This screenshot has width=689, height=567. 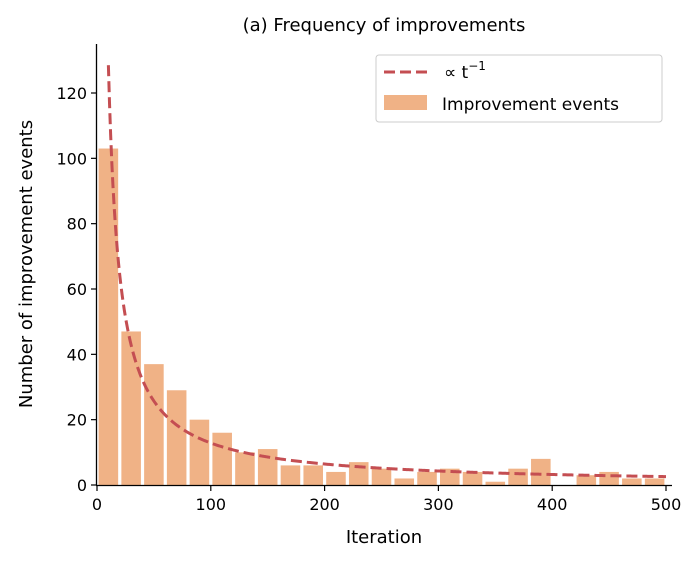 I want to click on legend-line-label-superscript: −1, so click(x=477, y=66).